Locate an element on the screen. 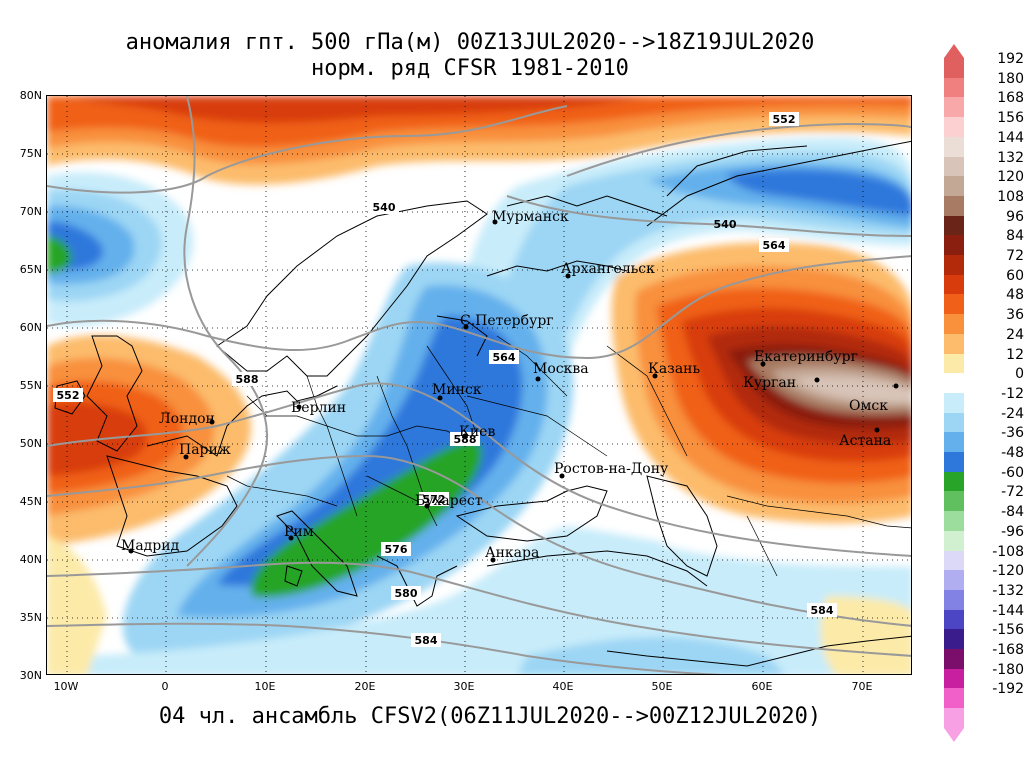 This screenshot has width=1024, height=768. contour-label-572: 572 is located at coordinates (434, 499).